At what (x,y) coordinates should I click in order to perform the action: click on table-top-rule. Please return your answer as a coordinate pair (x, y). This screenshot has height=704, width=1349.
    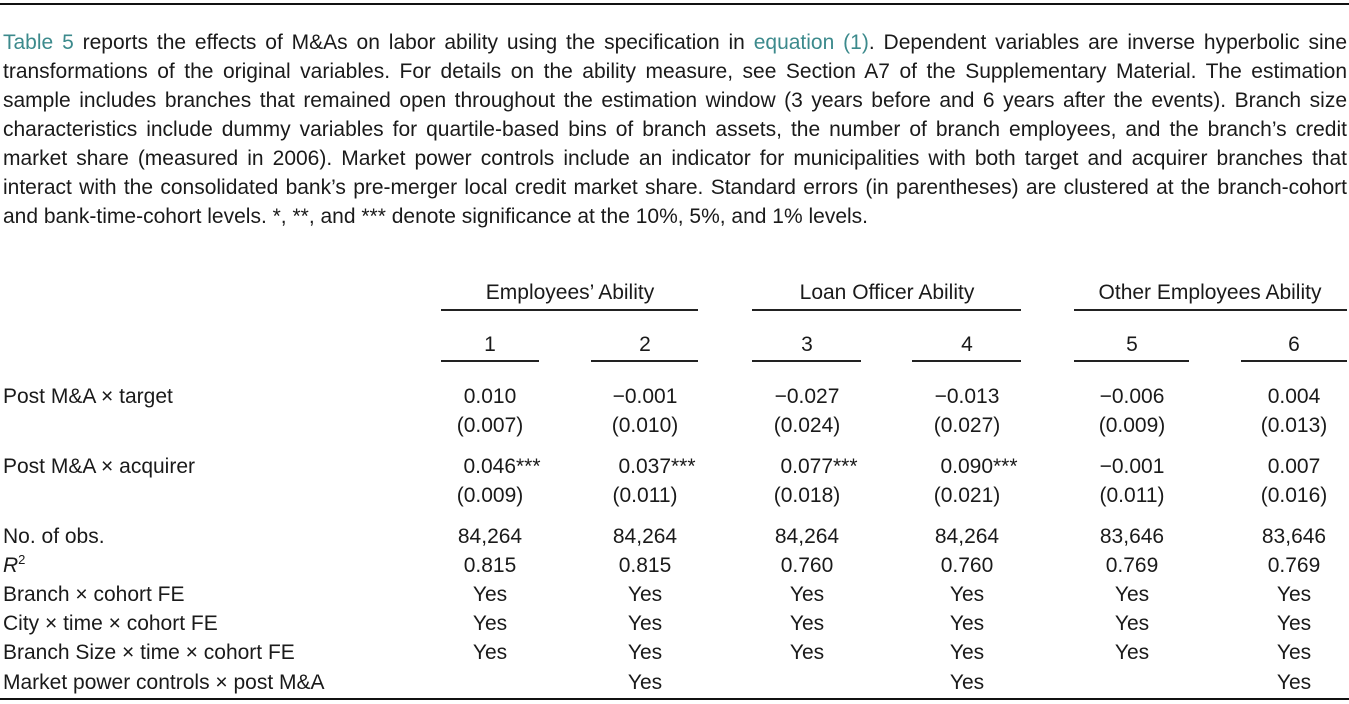
    Looking at the image, I should click on (674, 4).